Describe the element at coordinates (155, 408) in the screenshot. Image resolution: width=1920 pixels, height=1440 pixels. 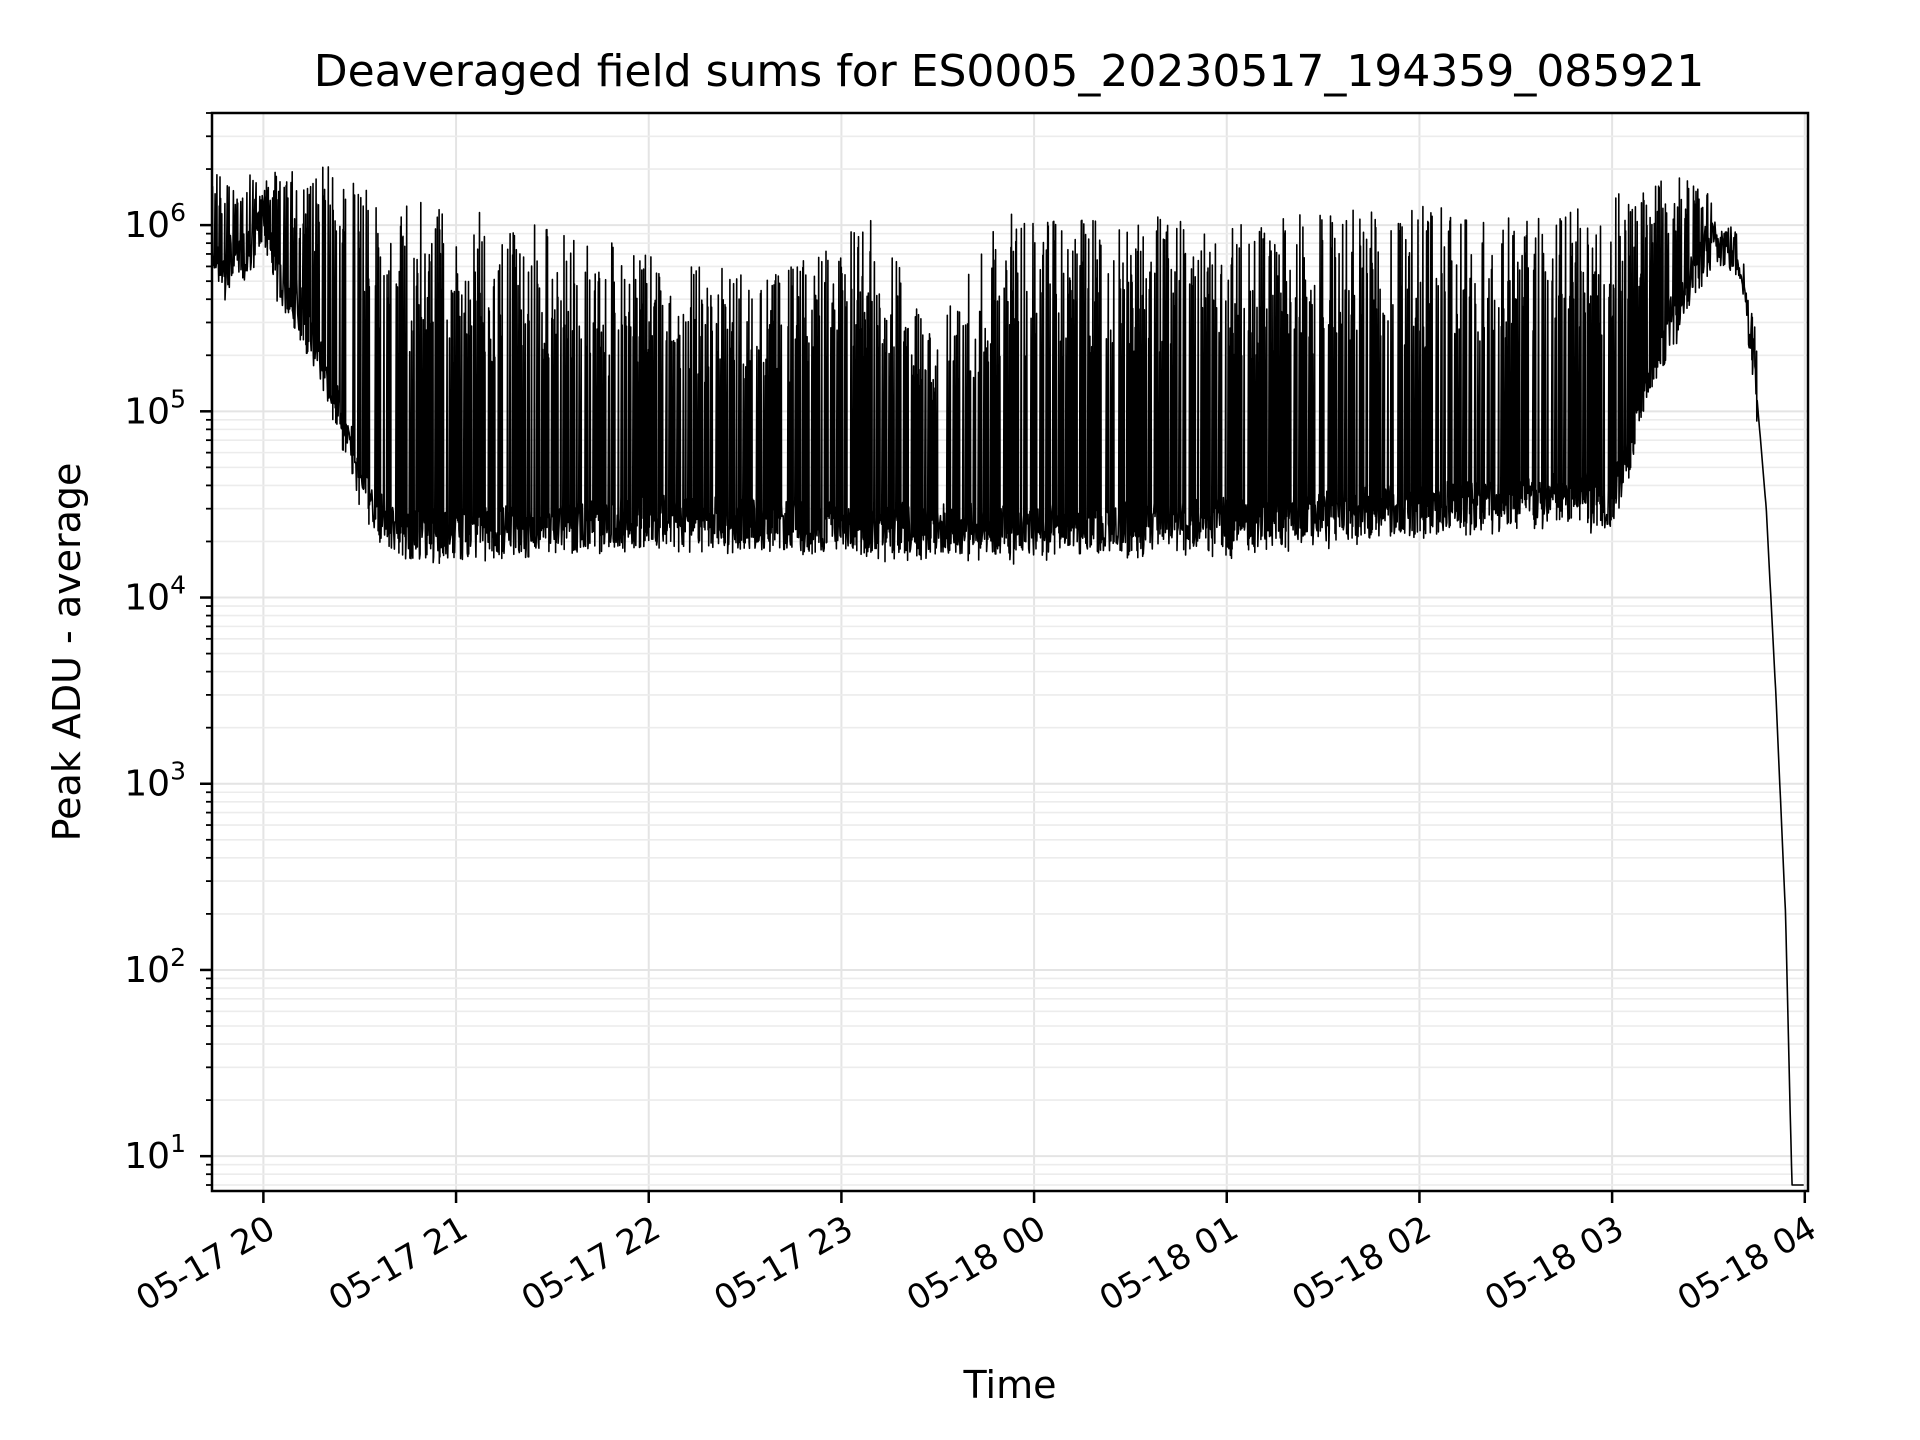
I see `y-tick-label: 10⁵` at that location.